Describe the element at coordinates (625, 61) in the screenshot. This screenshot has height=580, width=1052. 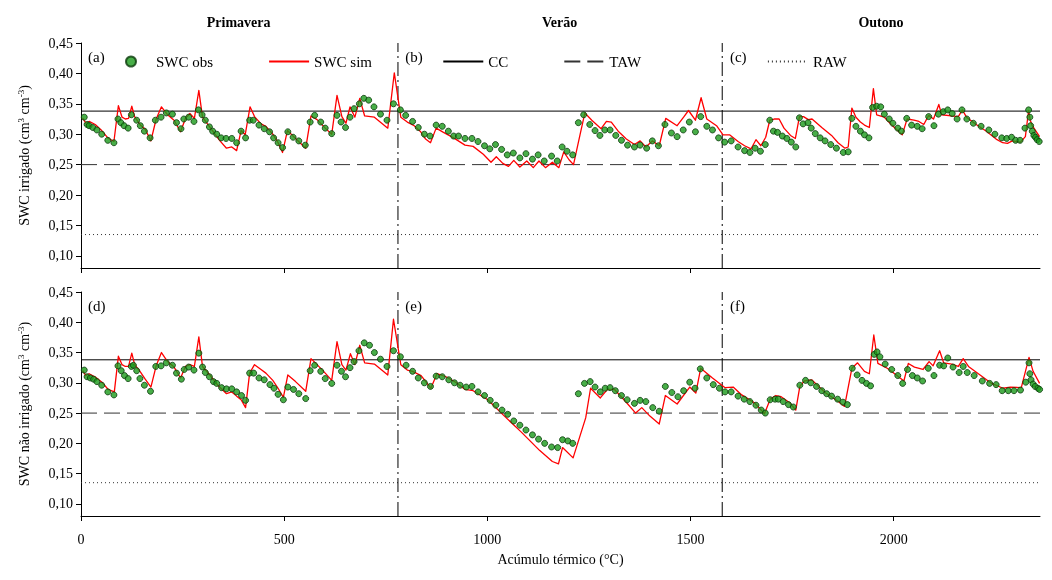
I see `legend-label: TAW` at that location.